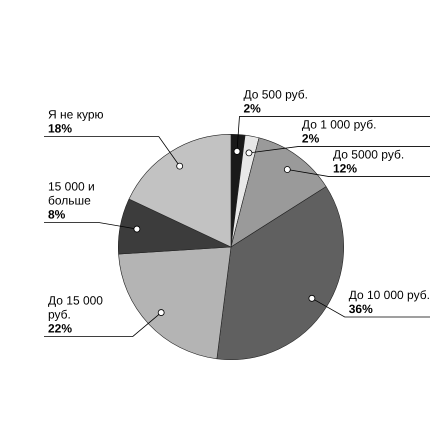 The width and height of the screenshot is (442, 439). What do you see at coordinates (345, 169) in the screenshot?
I see `data-label: 12%` at bounding box center [345, 169].